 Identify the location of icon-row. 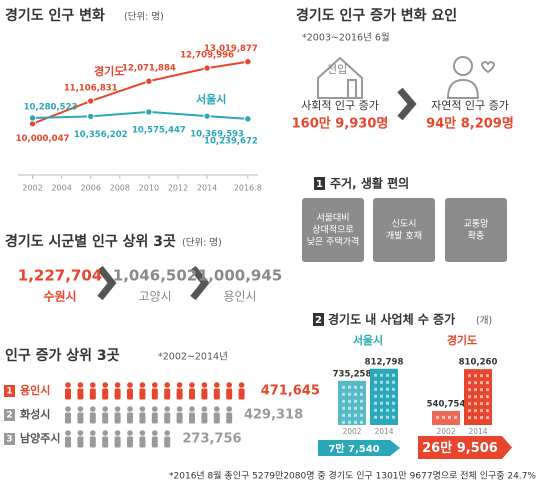
(155, 391).